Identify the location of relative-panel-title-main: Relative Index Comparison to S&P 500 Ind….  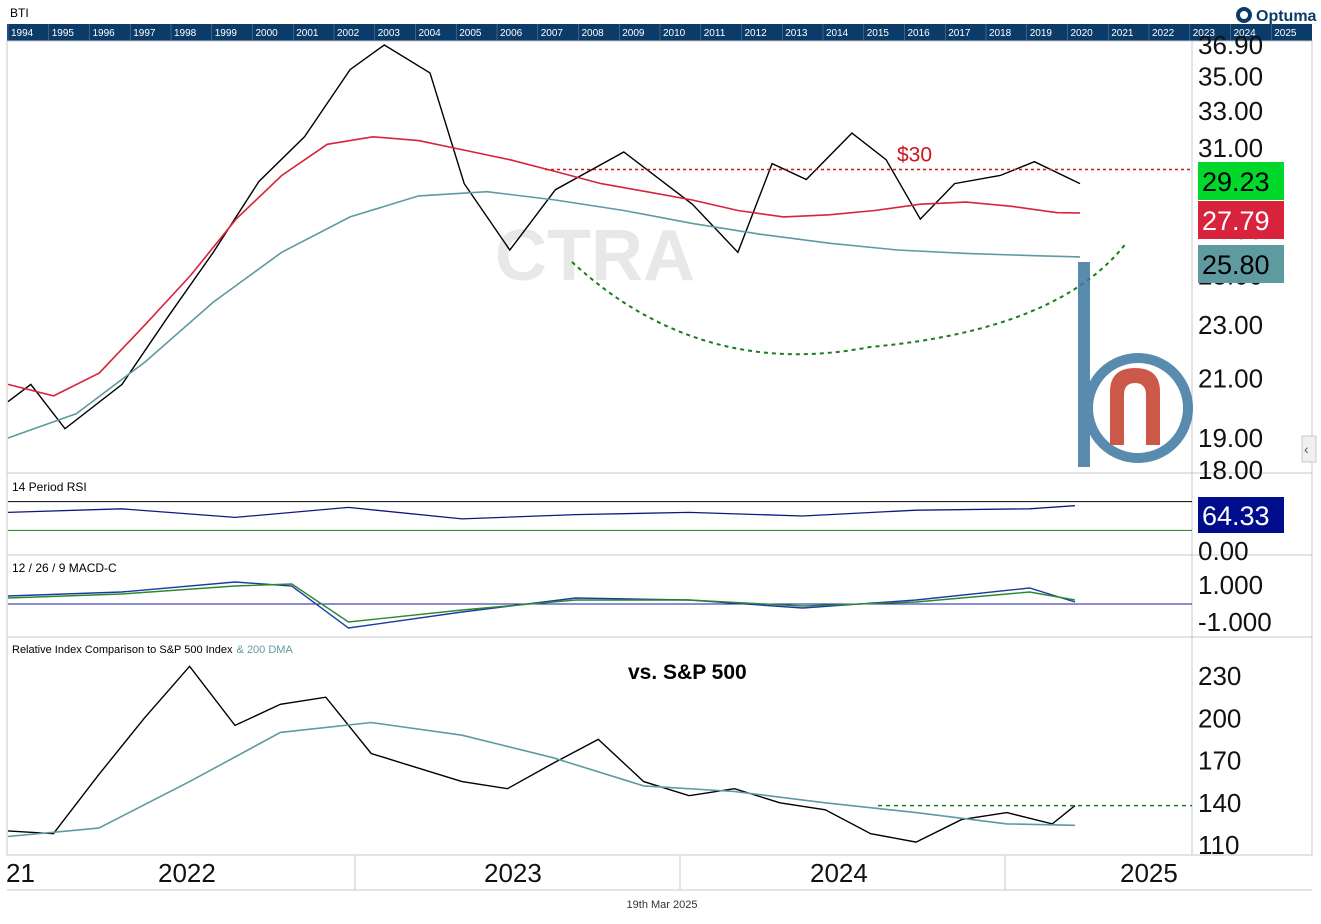
(122, 650).